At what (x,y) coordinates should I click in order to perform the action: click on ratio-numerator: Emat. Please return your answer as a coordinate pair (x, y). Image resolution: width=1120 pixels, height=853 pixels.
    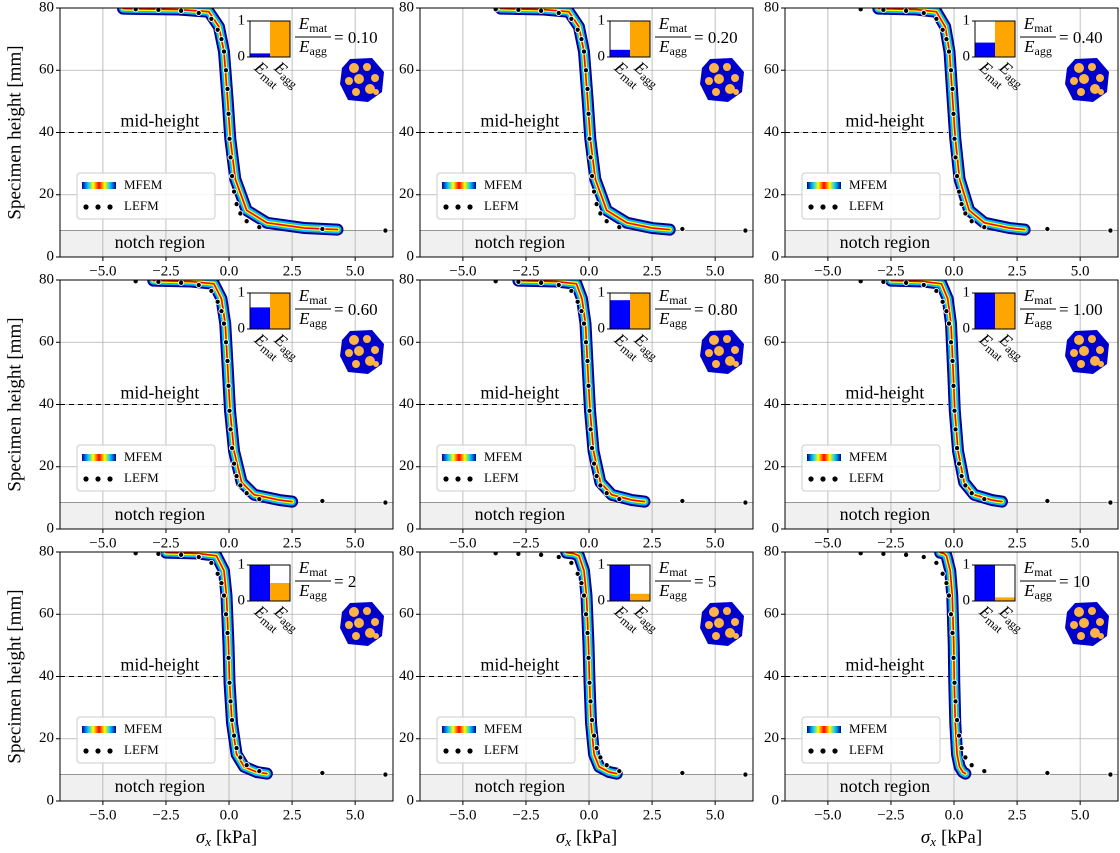
    Looking at the image, I should click on (1038, 296).